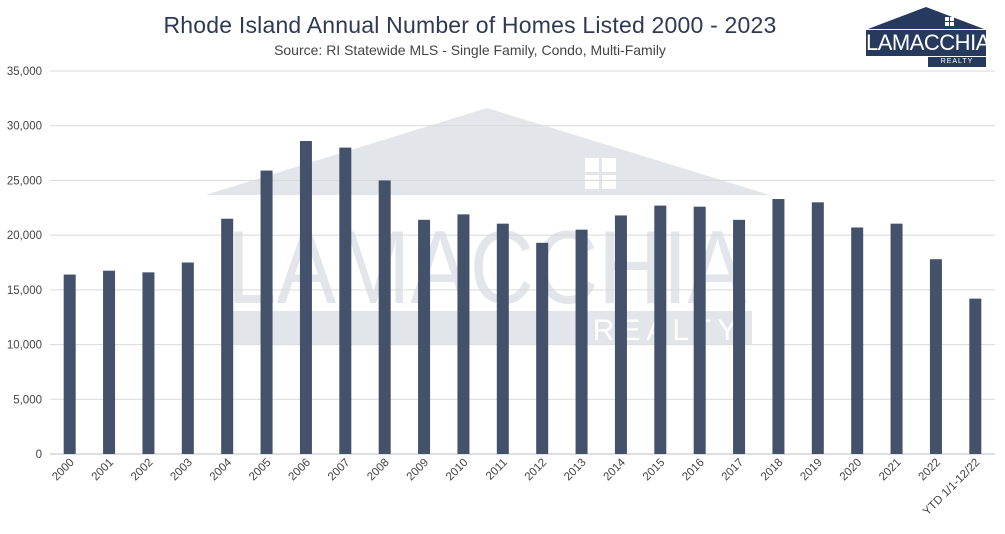  Describe the element at coordinates (378, 470) in the screenshot. I see `x-tick-label: 2008` at that location.